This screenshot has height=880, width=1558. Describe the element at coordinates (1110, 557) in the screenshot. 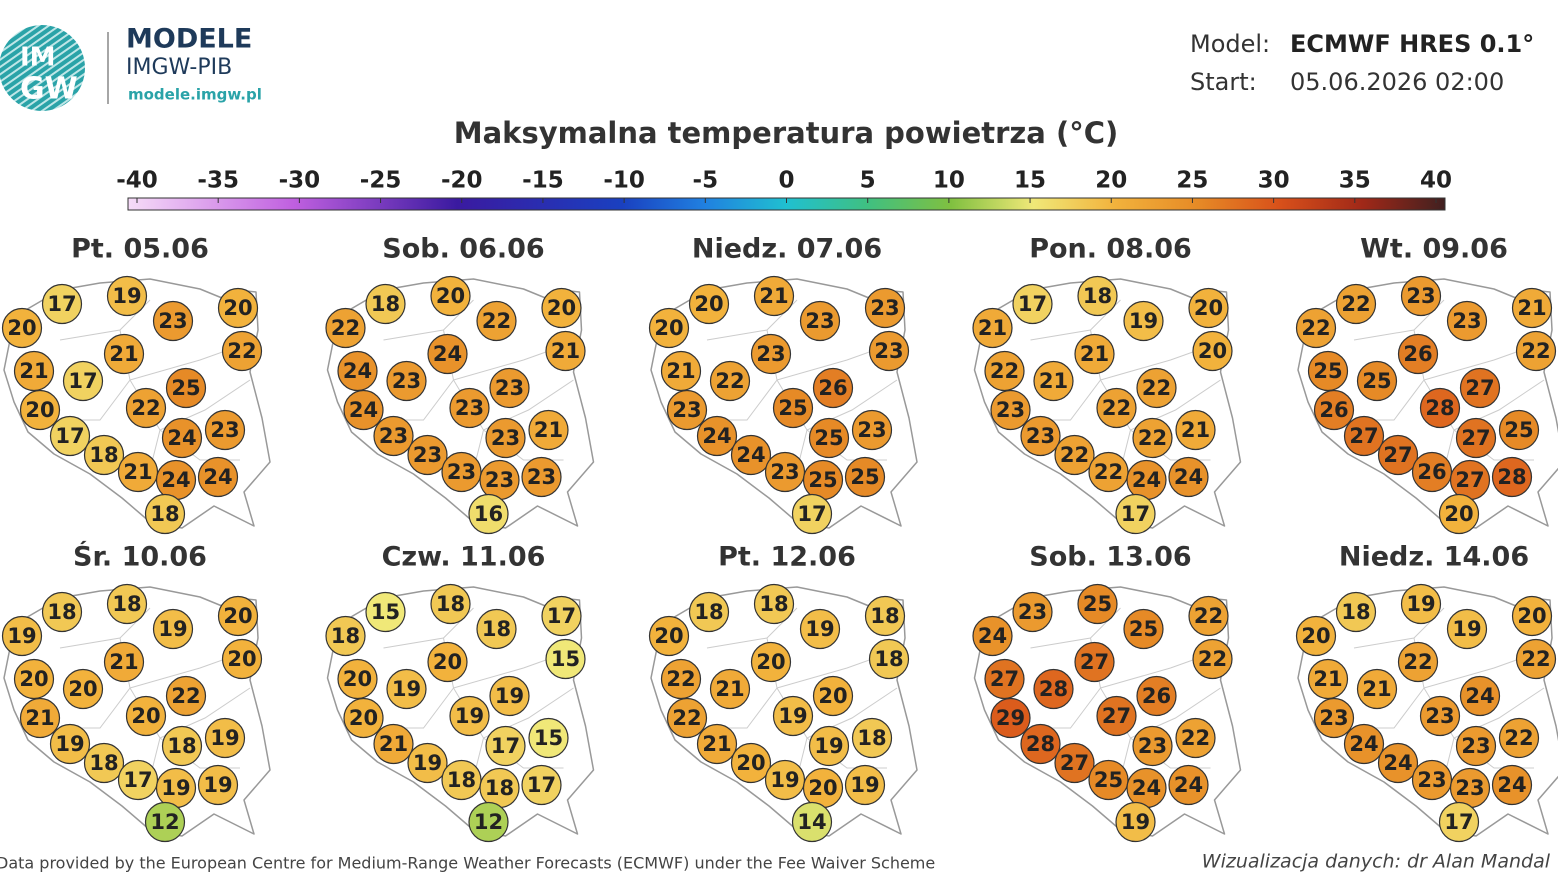

I see `panel-title: Sob. 13.06` at that location.